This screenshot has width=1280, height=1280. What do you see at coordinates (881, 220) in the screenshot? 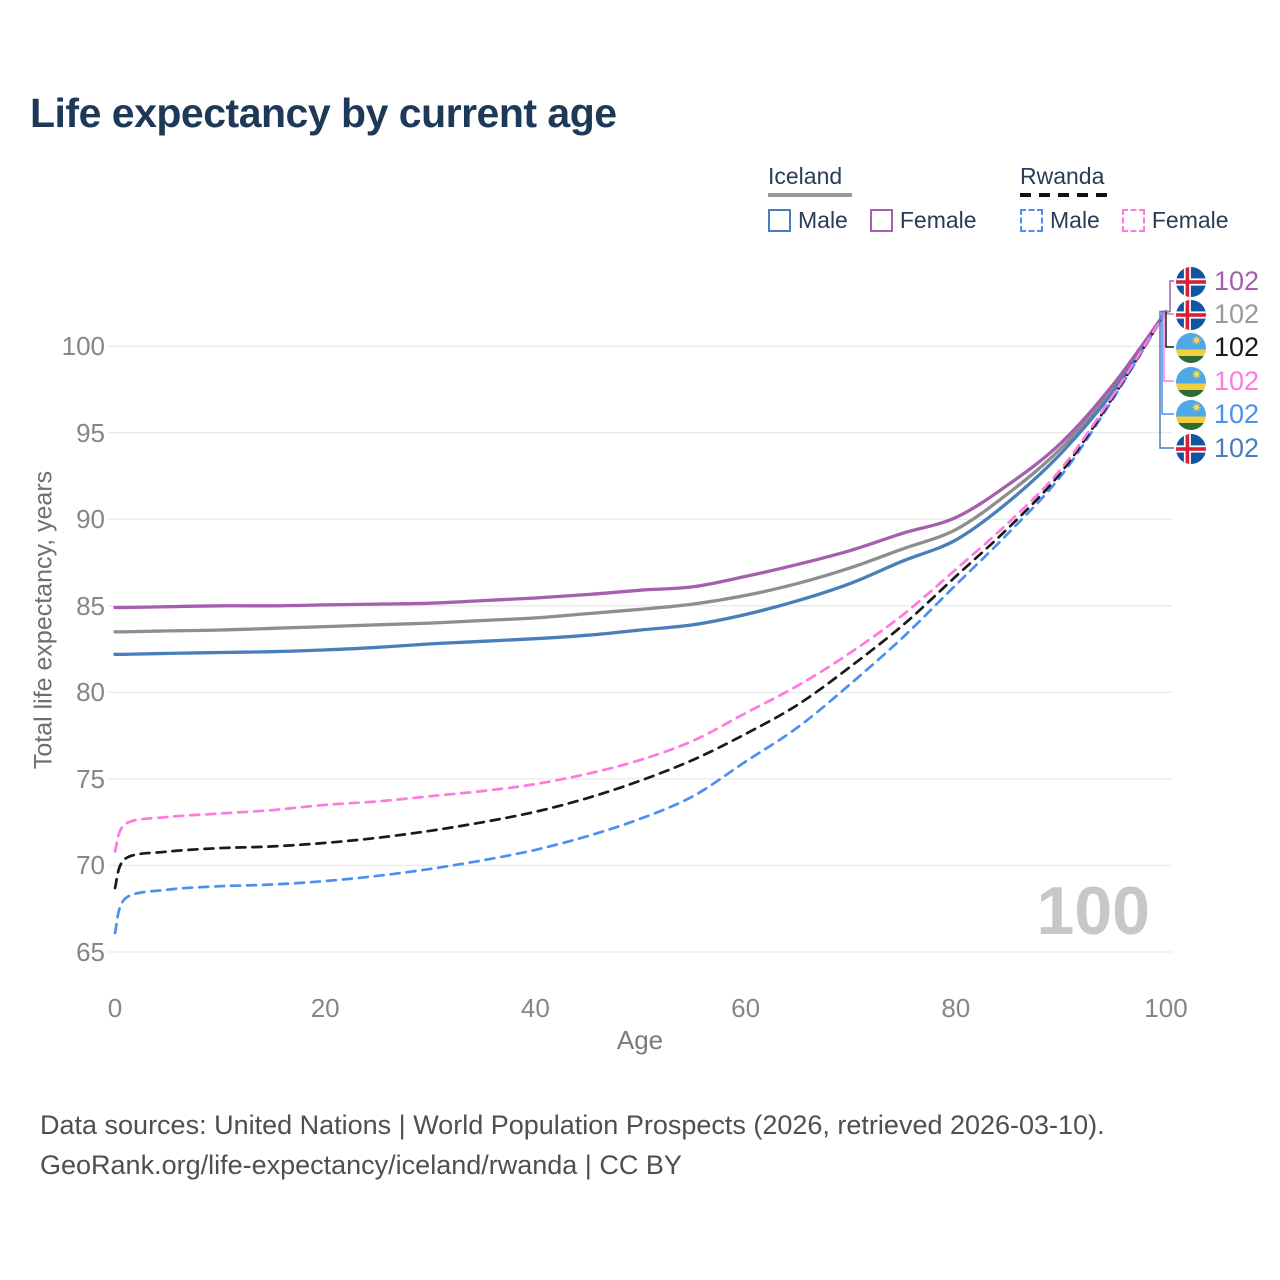
I see `iceland-female-swatch-icon` at bounding box center [881, 220].